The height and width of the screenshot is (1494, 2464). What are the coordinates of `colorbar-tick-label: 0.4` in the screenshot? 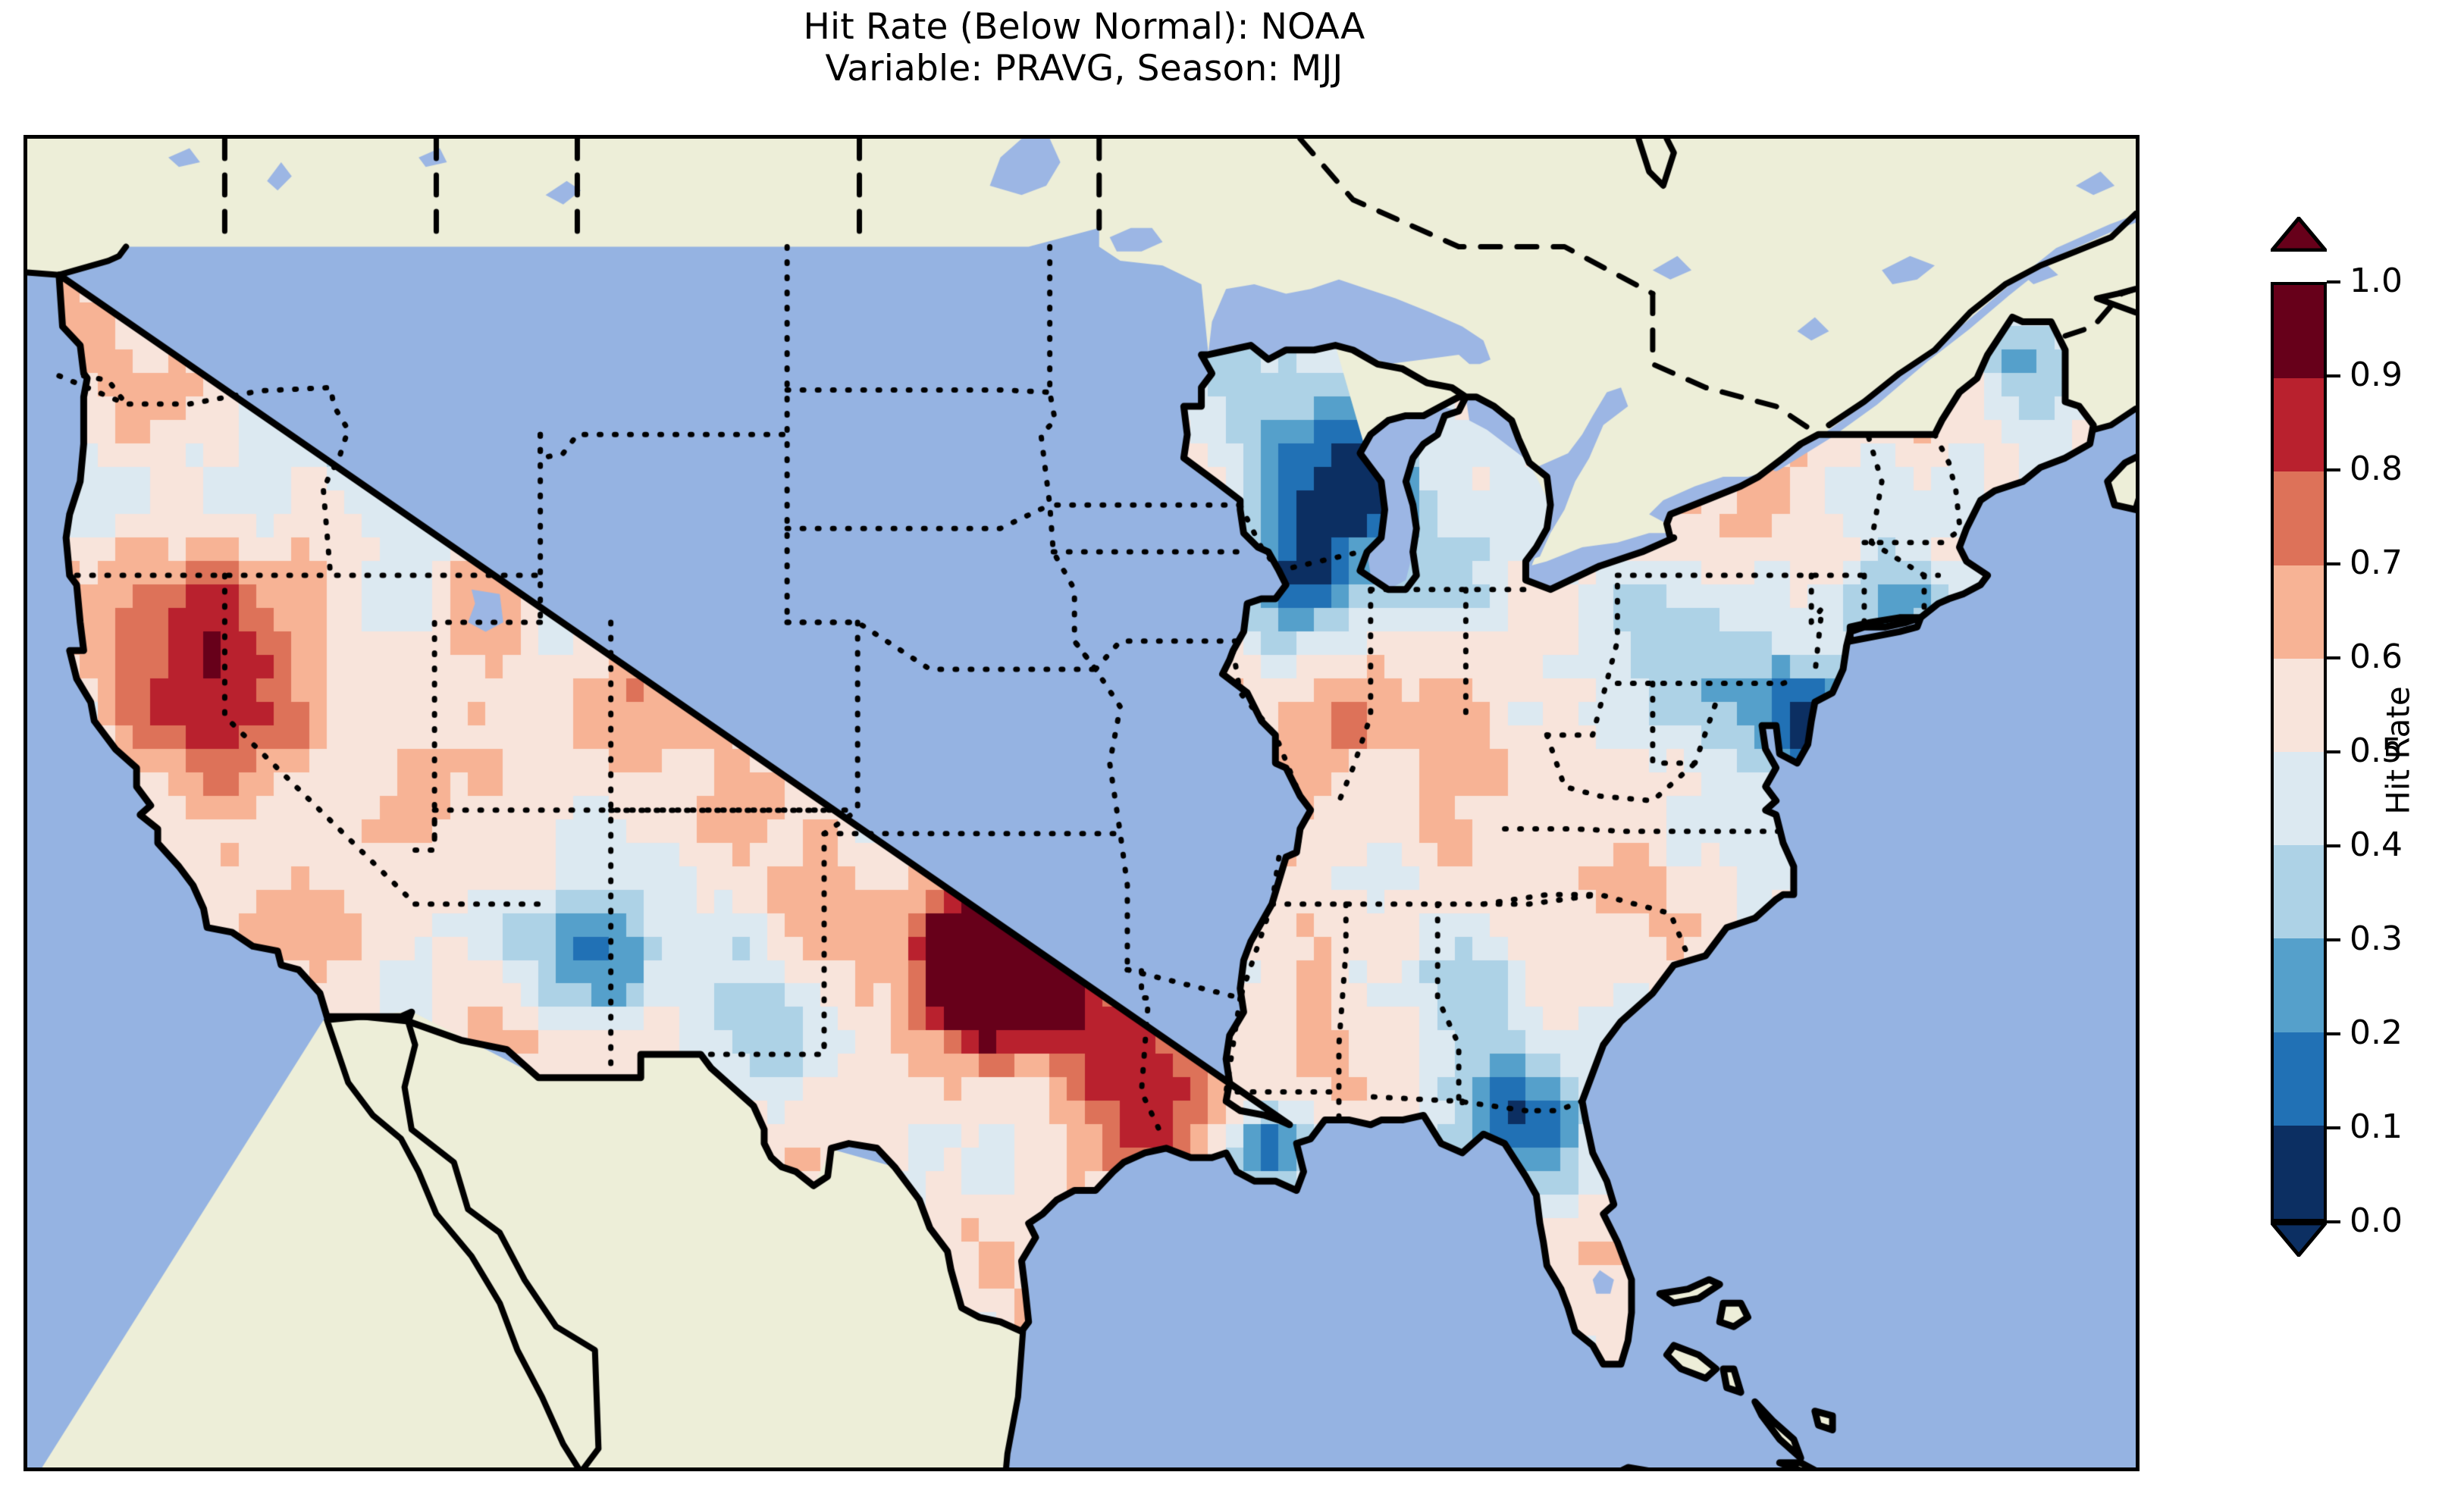 It's located at (2377, 844).